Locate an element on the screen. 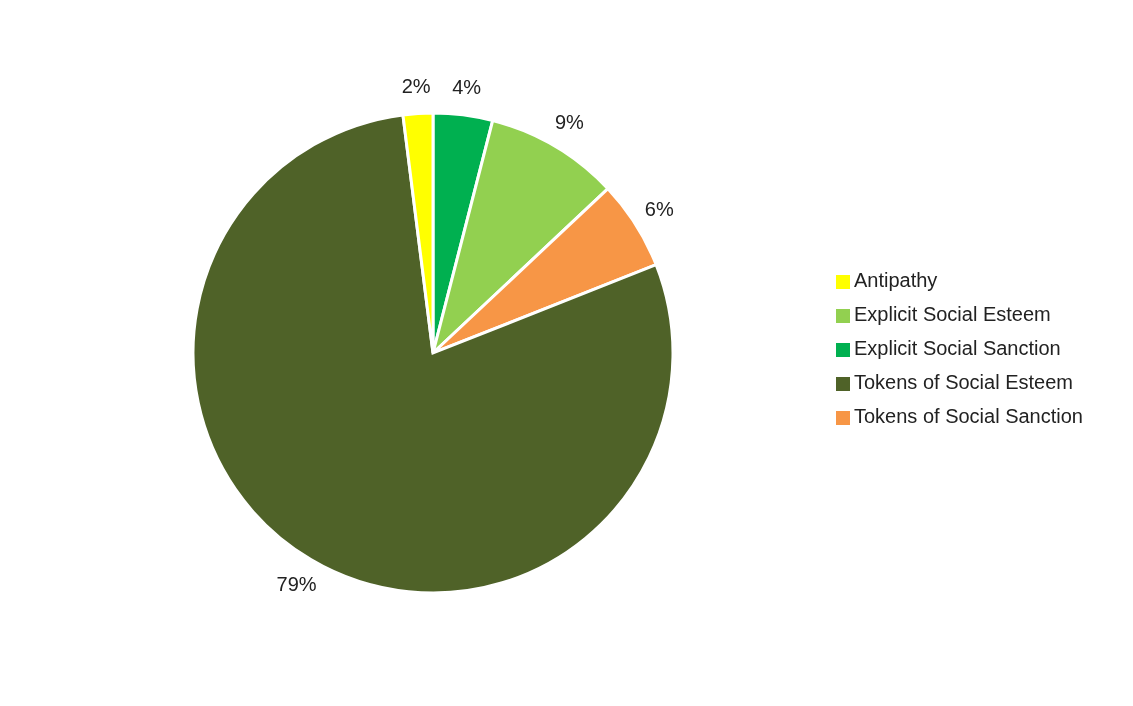 Image resolution: width=1133 pixels, height=706 pixels. legend-label: Tokens of Social Sanction is located at coordinates (968, 416).